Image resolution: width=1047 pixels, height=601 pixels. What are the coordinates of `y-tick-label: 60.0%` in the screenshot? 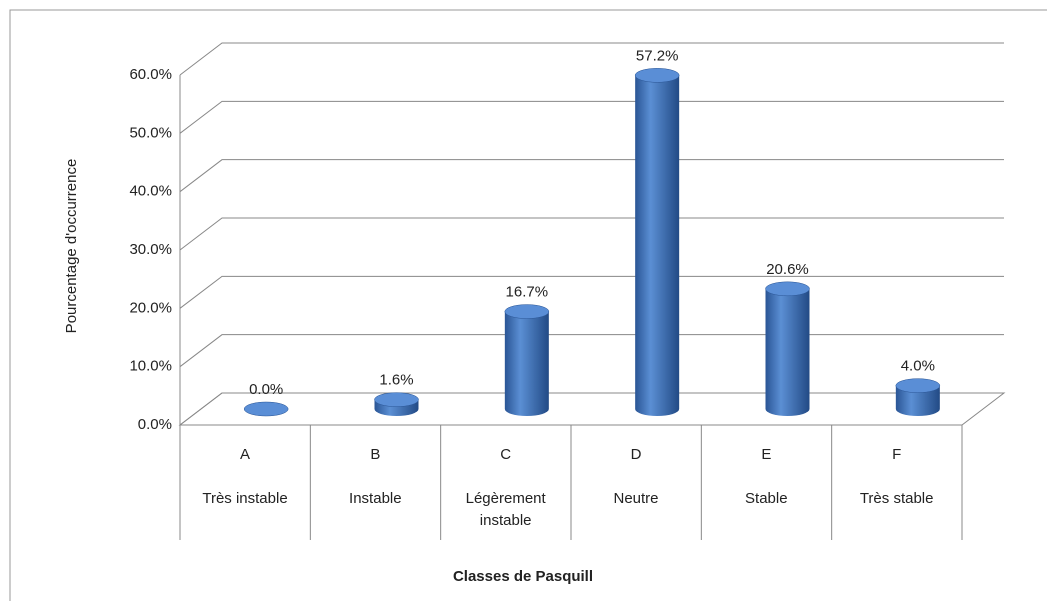 It's located at (150, 74).